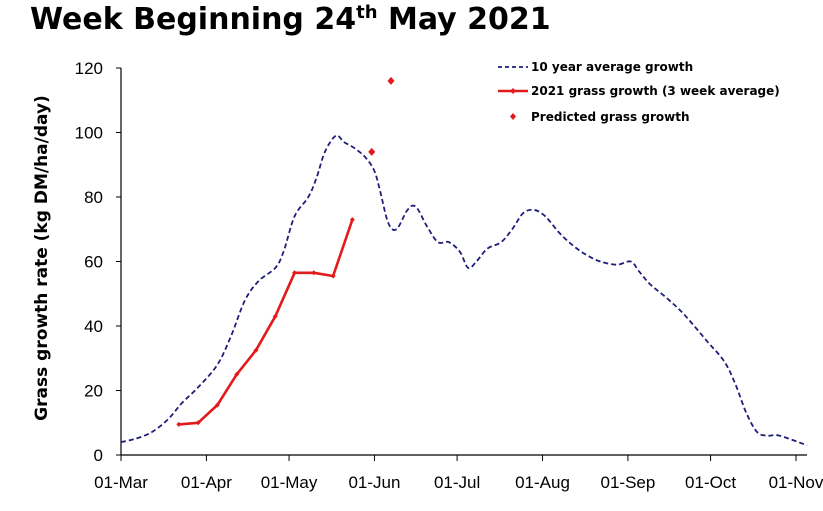 The width and height of the screenshot is (823, 511). What do you see at coordinates (367, 12) in the screenshot?
I see `title-superscript: th` at bounding box center [367, 12].